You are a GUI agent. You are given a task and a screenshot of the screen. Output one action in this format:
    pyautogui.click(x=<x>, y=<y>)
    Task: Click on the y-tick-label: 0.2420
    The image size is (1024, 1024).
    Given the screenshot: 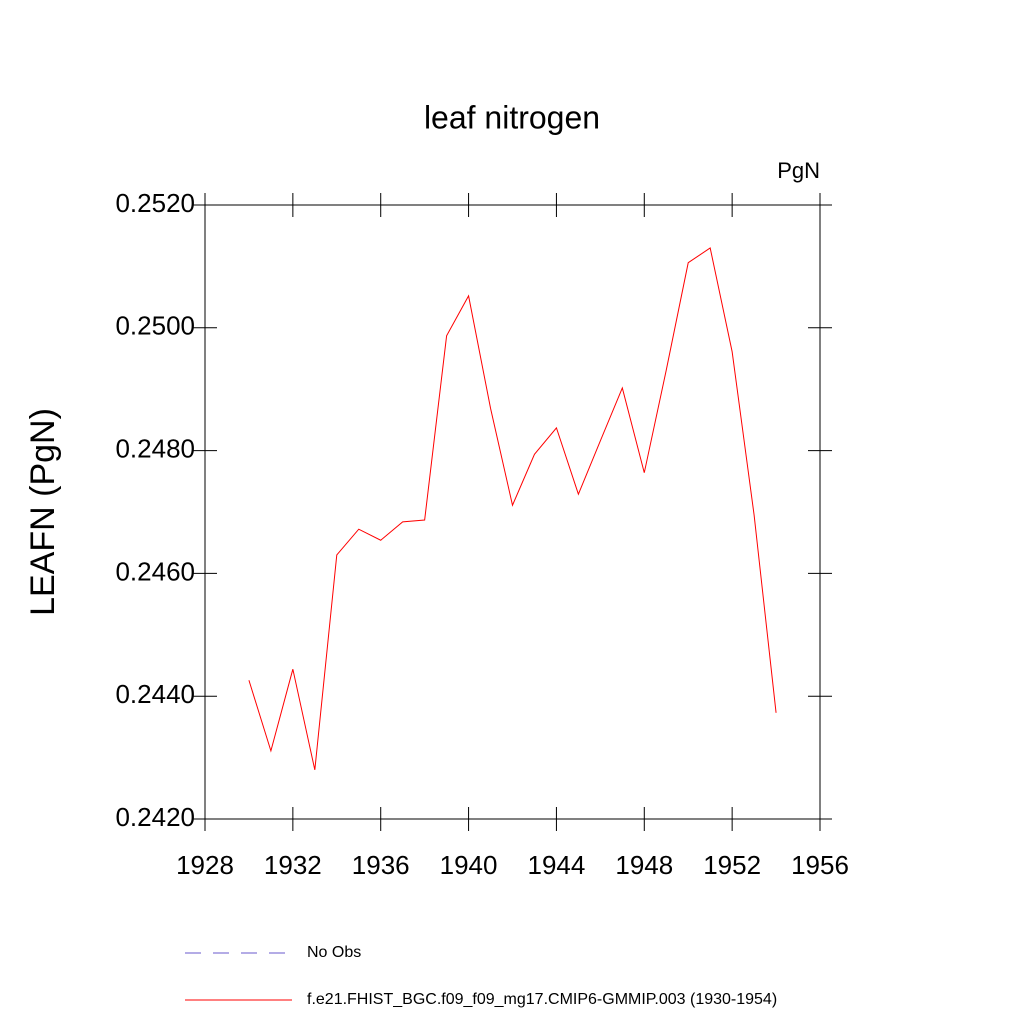 What is the action you would take?
    pyautogui.click(x=155, y=817)
    